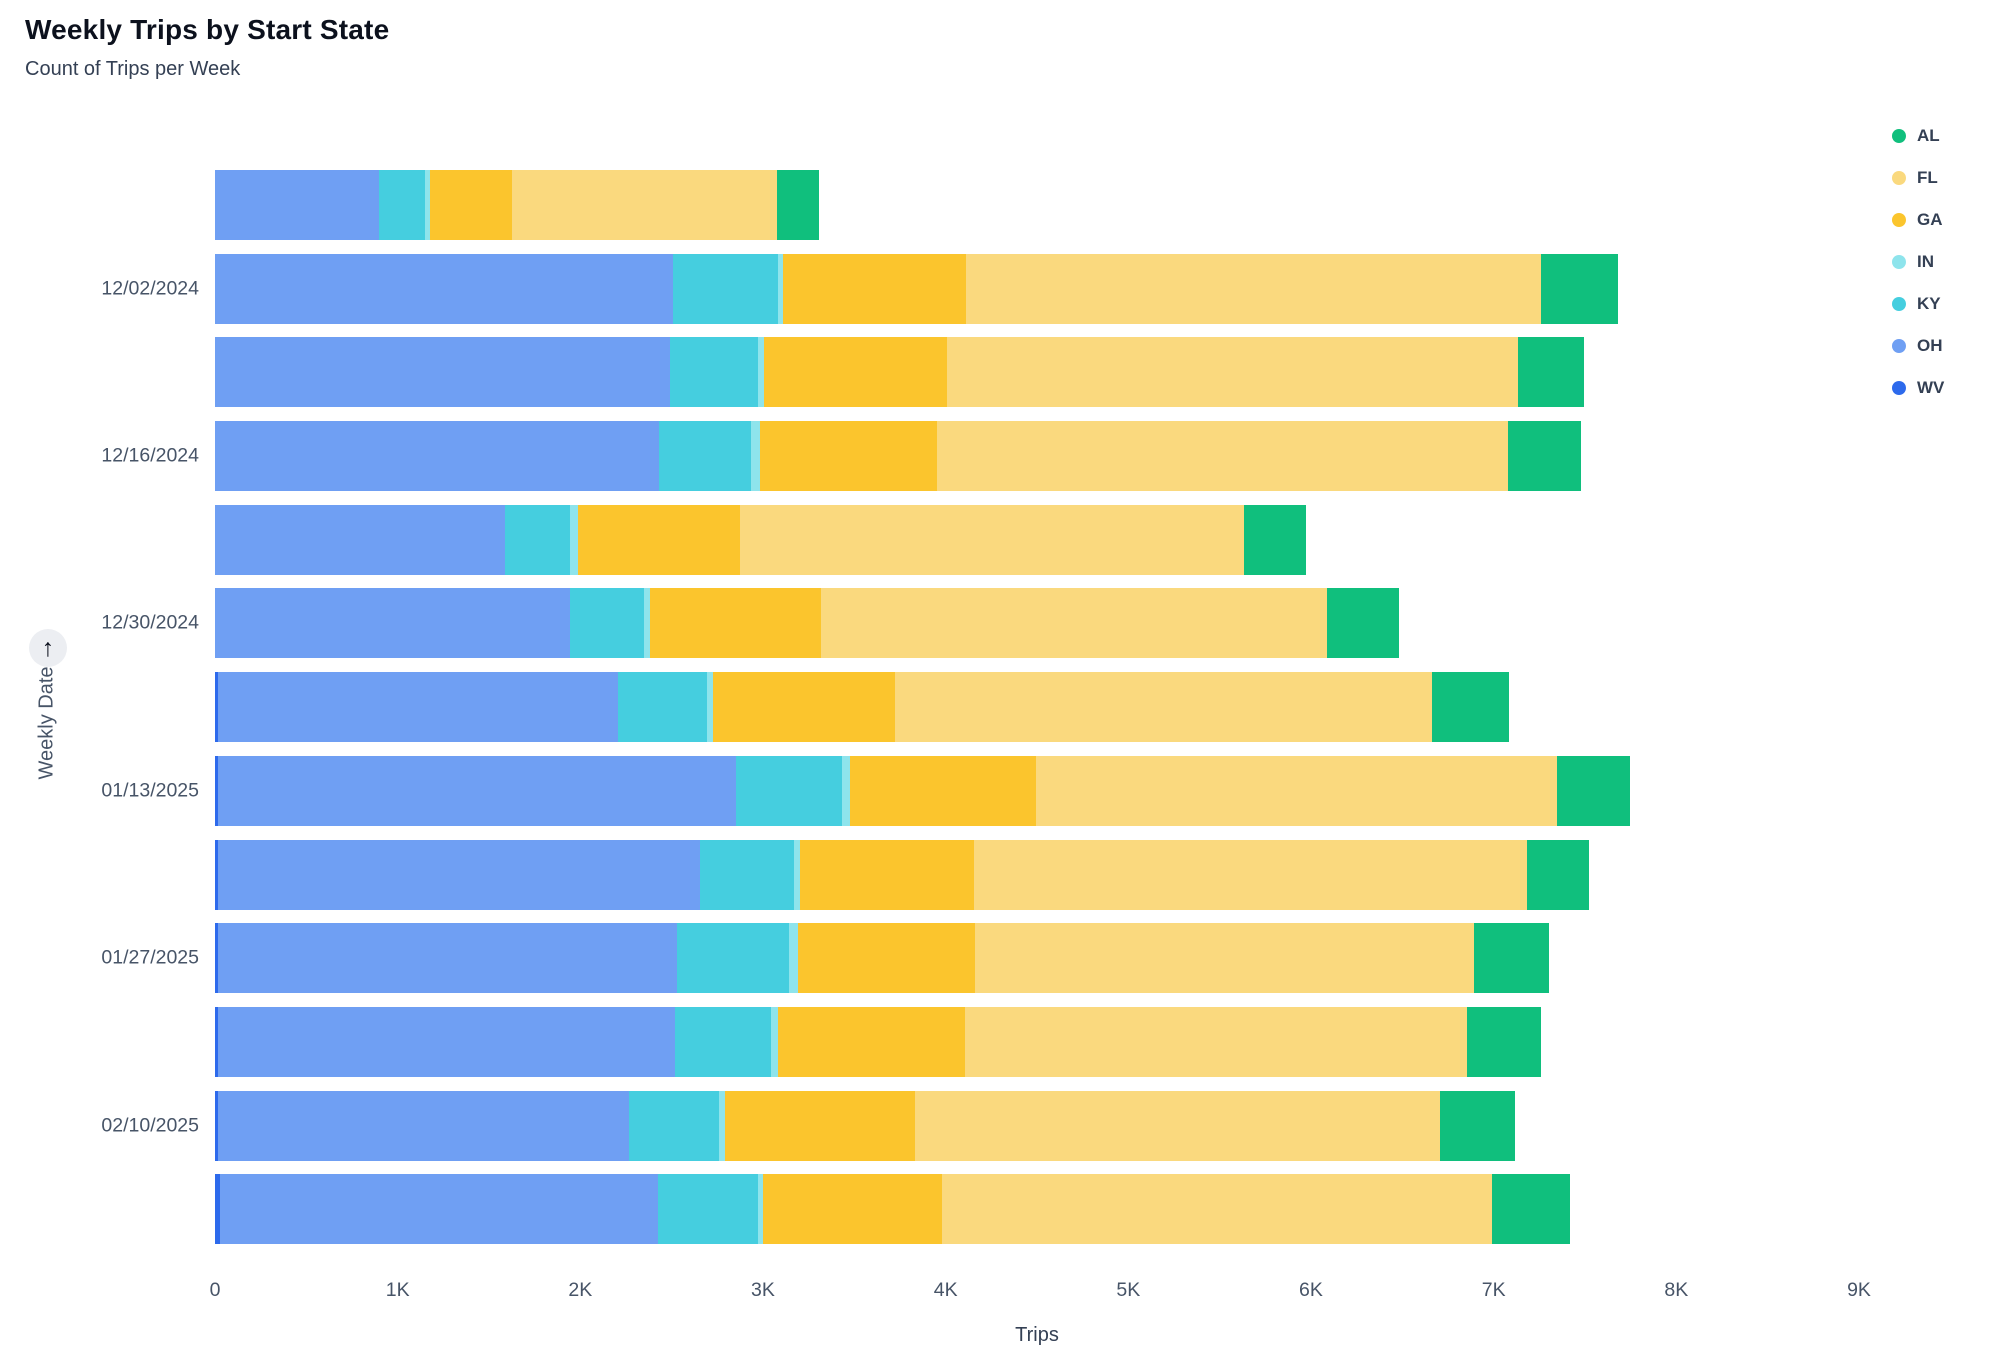 The width and height of the screenshot is (1999, 1349). Describe the element at coordinates (1918, 261) in the screenshot. I see `legend-item-in: IN` at that location.